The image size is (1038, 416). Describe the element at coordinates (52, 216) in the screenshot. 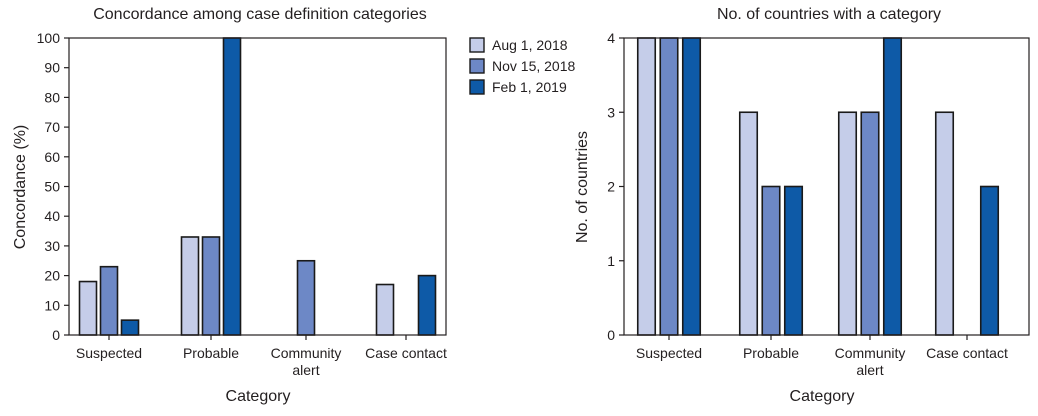

I see `y-tick-label: 40` at that location.